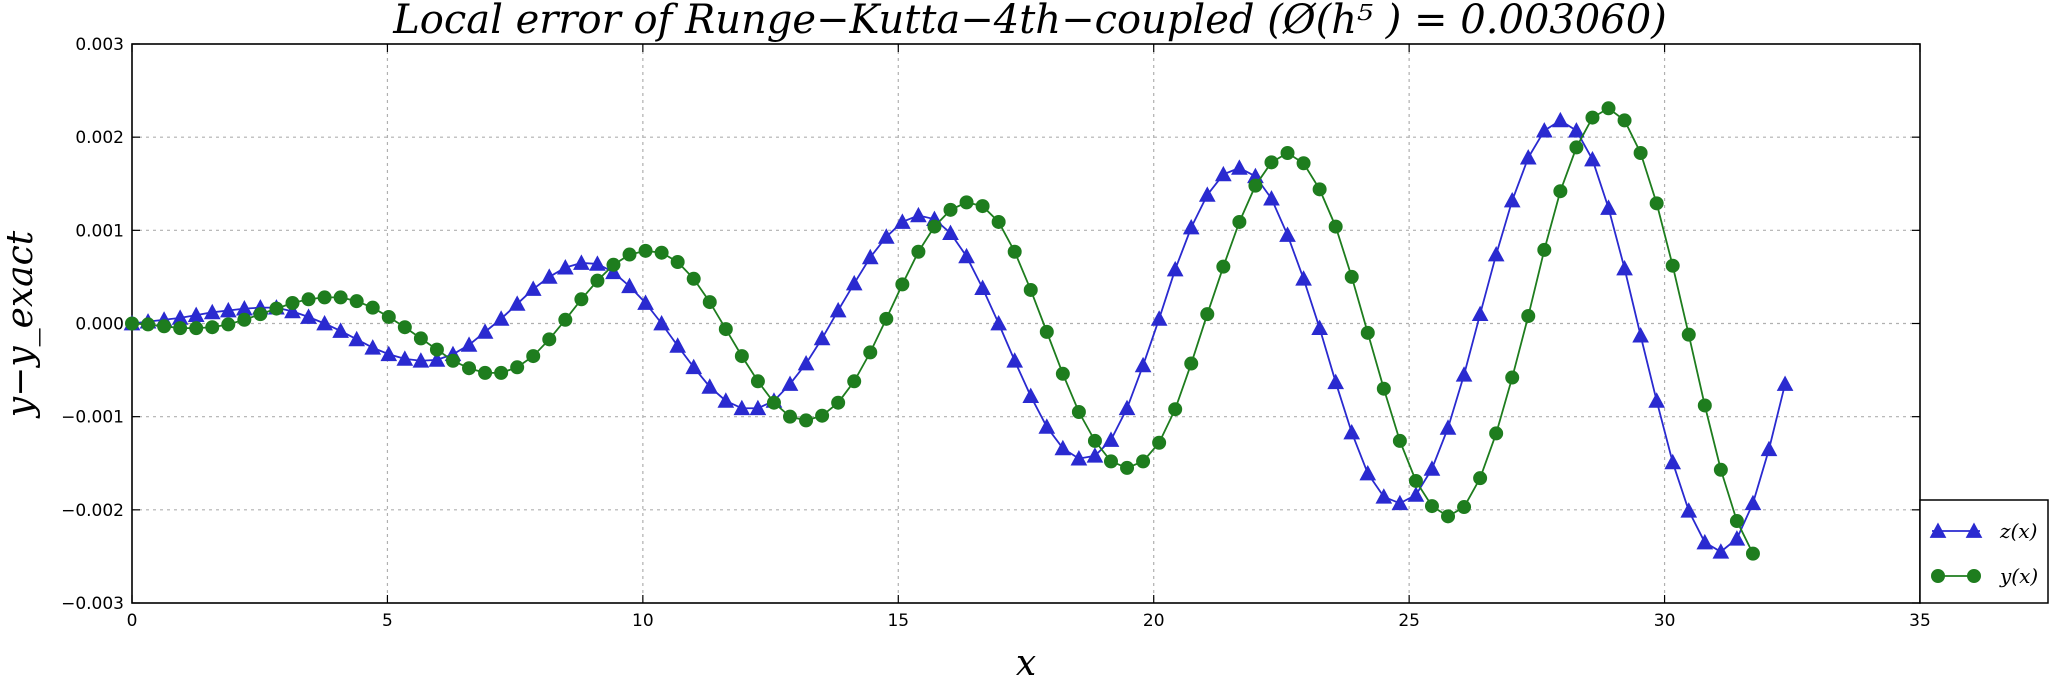  What do you see at coordinates (92, 511) in the screenshot?
I see `y-tick-label: −0.002` at bounding box center [92, 511].